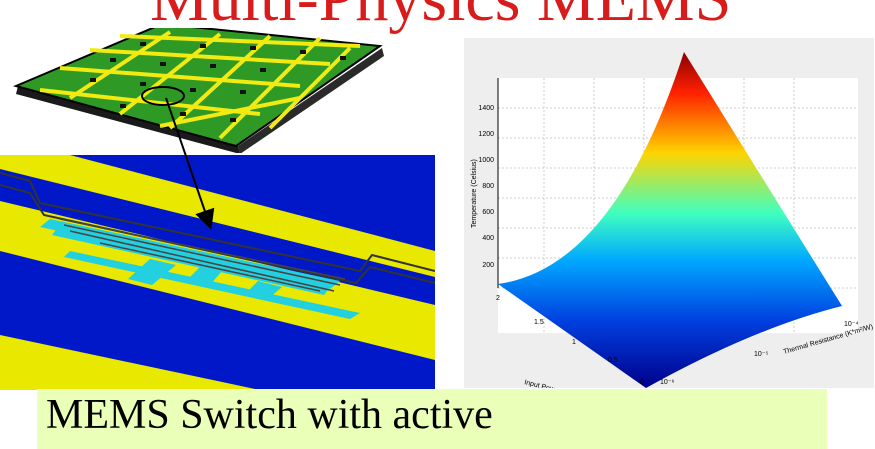 The height and width of the screenshot is (449, 875). Describe the element at coordinates (761, 354) in the screenshot. I see `y-tick: 10⁻⁵` at that location.